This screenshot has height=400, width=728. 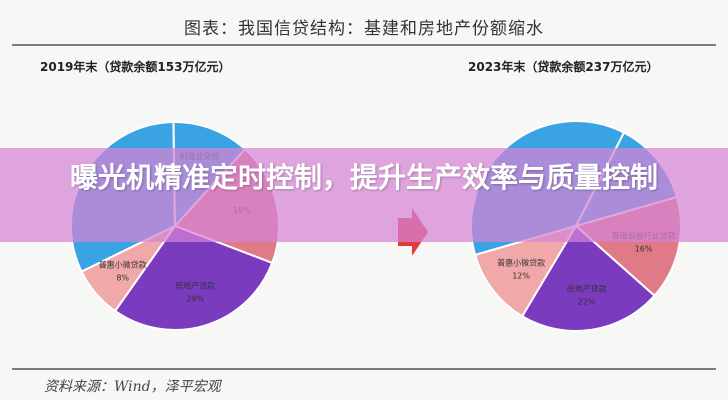 I want to click on slice-percent-label: 22%, so click(x=587, y=302).